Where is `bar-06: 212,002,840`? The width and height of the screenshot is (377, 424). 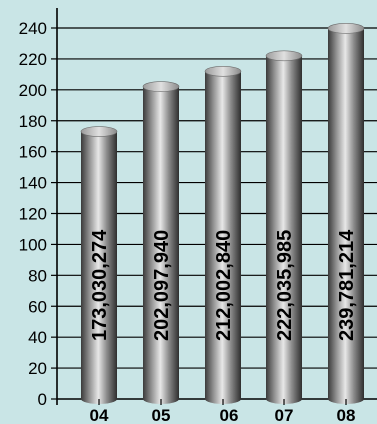
bar-06: 212,002,840 is located at coordinates (223, 234).